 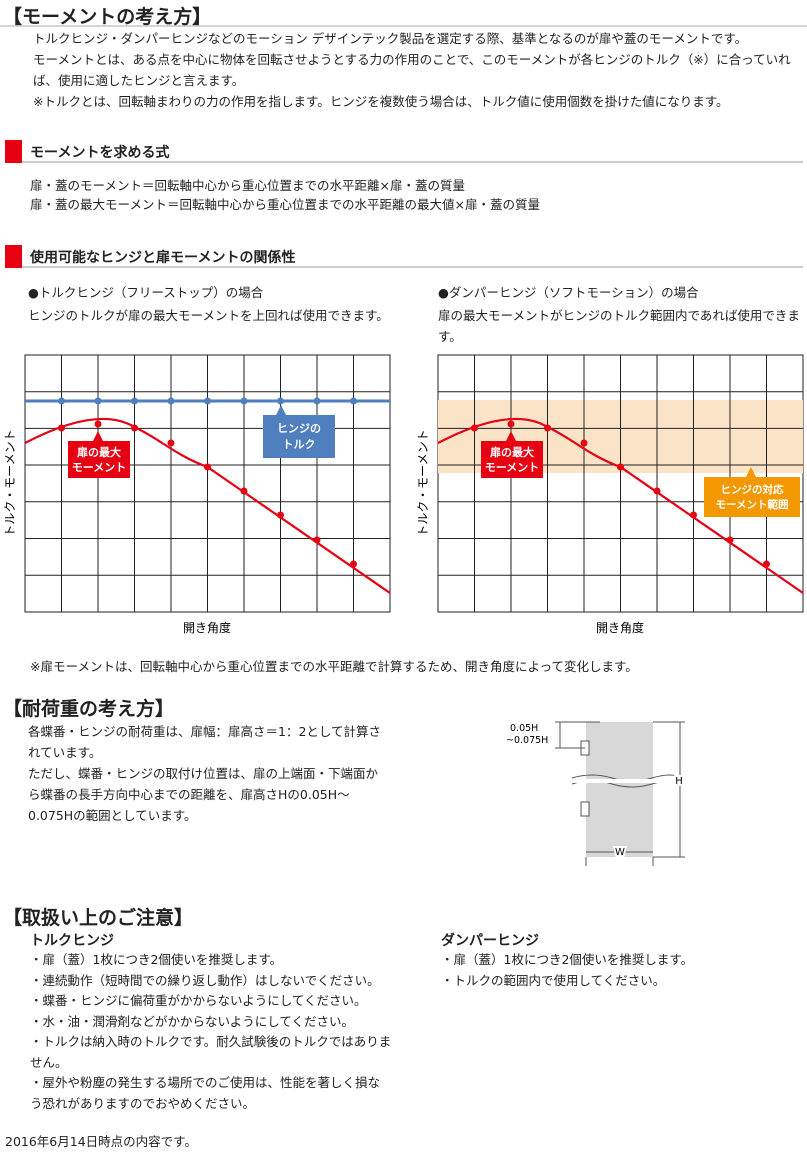 I want to click on dimension-lines, so click(x=620, y=793).